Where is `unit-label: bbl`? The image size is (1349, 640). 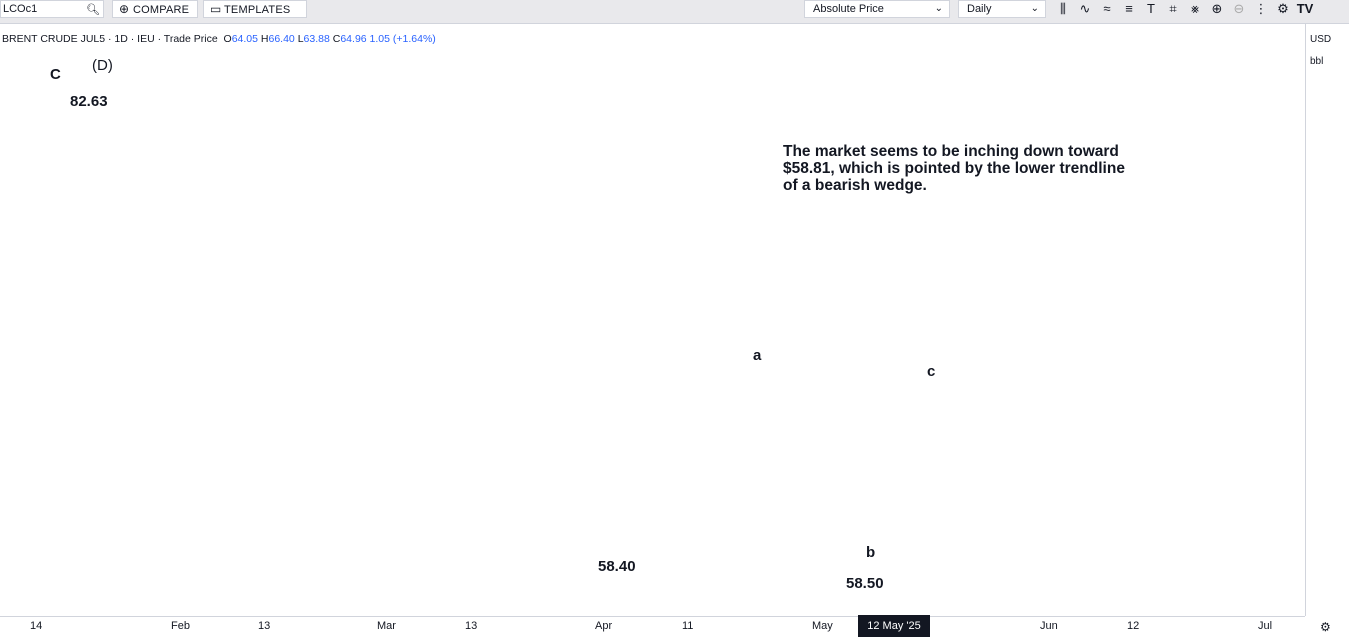 unit-label: bbl is located at coordinates (1317, 61).